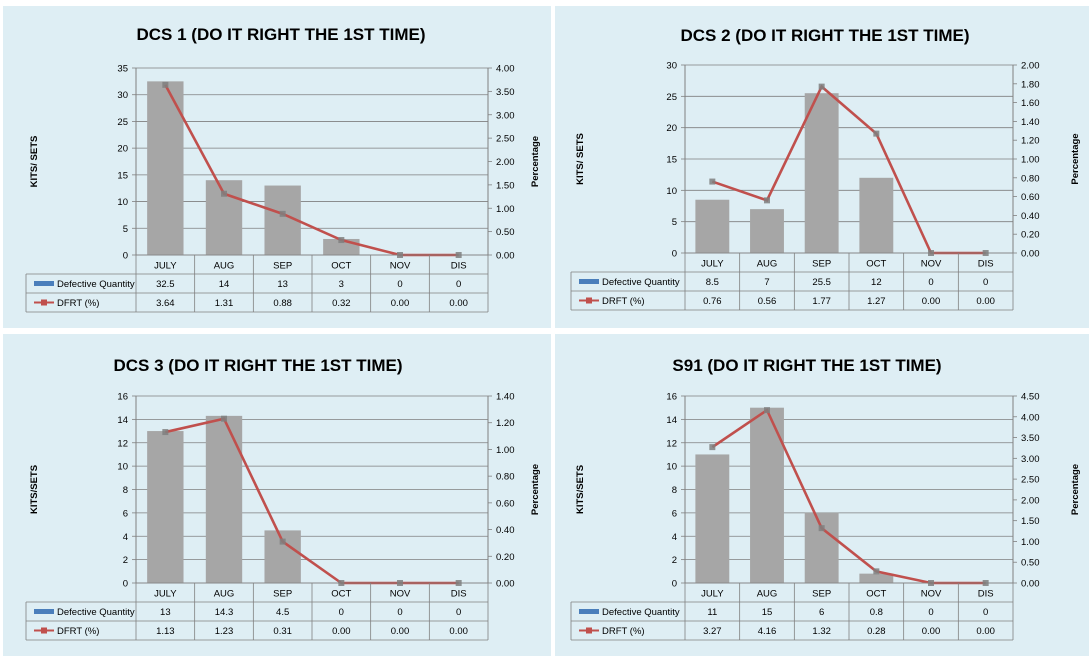  I want to click on table-value-dfrt: 1.77, so click(821, 301).